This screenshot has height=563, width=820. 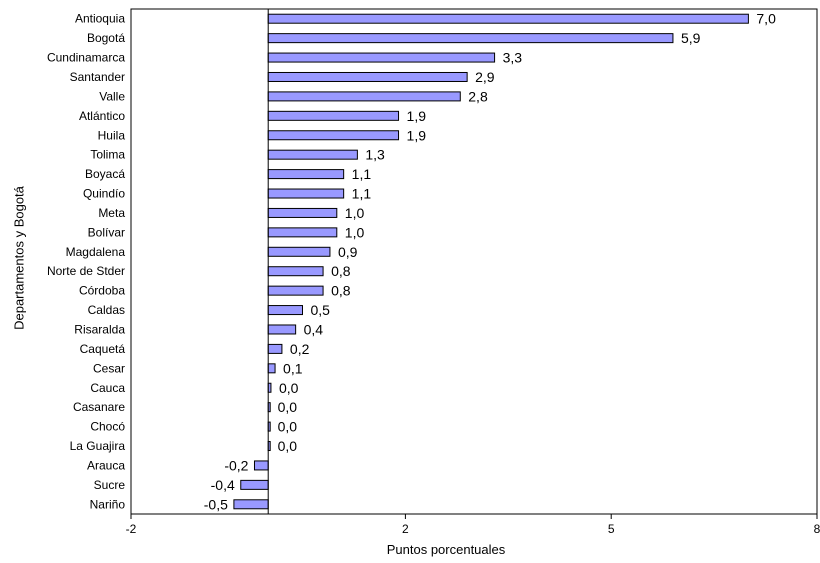 I want to click on x-axis-label: Puntos porcentuales, so click(x=446, y=549).